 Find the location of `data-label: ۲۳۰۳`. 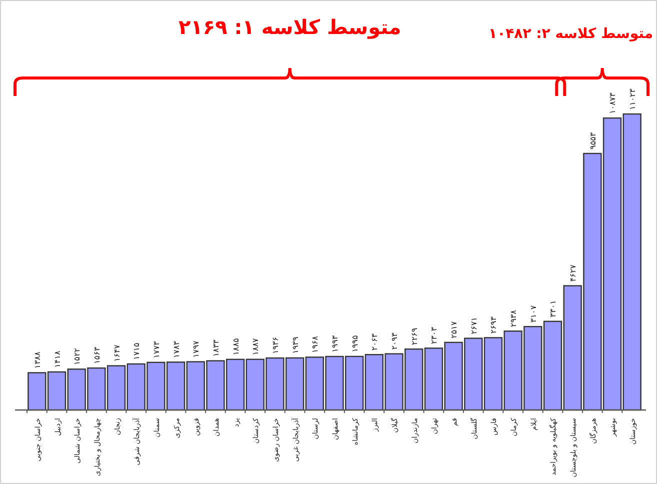

data-label: ۲۳۰۳ is located at coordinates (434, 335).